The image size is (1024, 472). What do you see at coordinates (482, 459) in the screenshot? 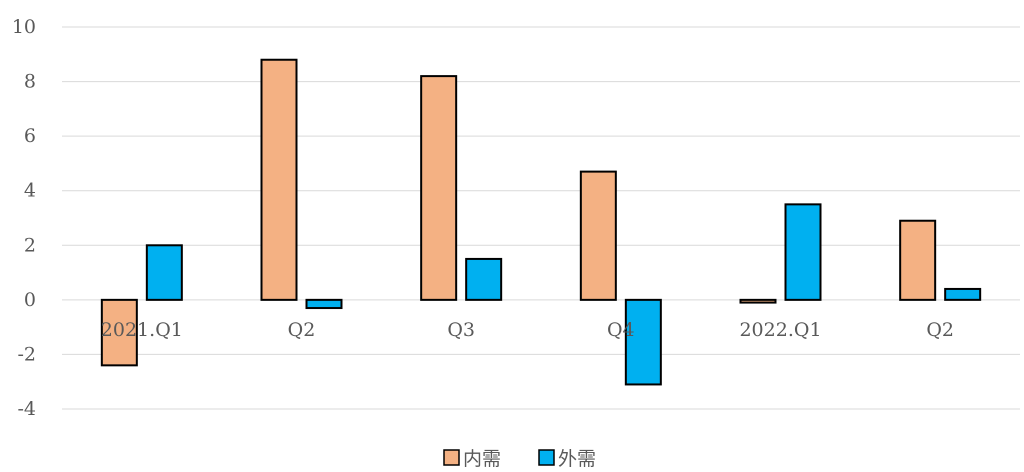
I see `legend-label: 内需` at bounding box center [482, 459].